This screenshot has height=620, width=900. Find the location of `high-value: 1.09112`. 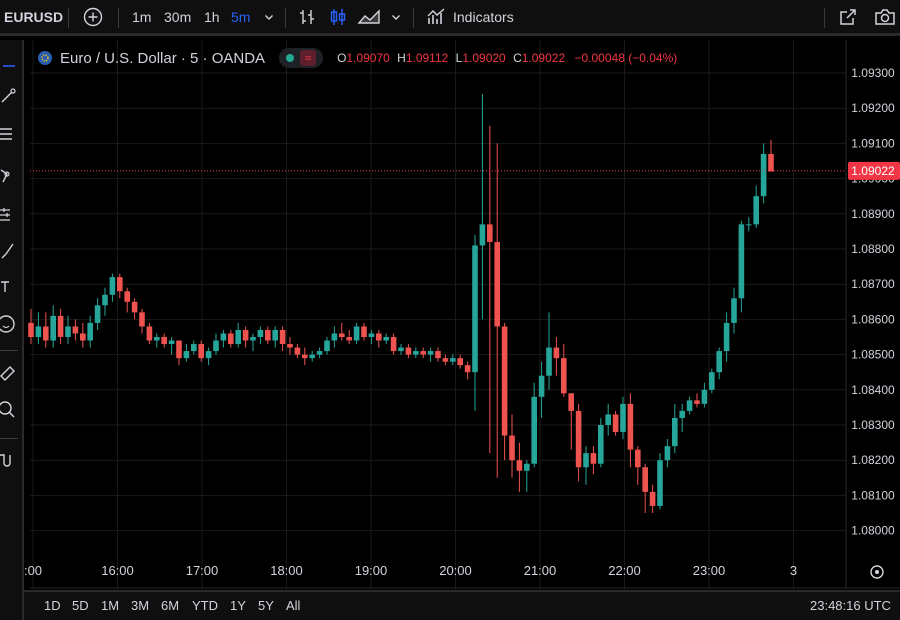

high-value: 1.09112 is located at coordinates (427, 58).